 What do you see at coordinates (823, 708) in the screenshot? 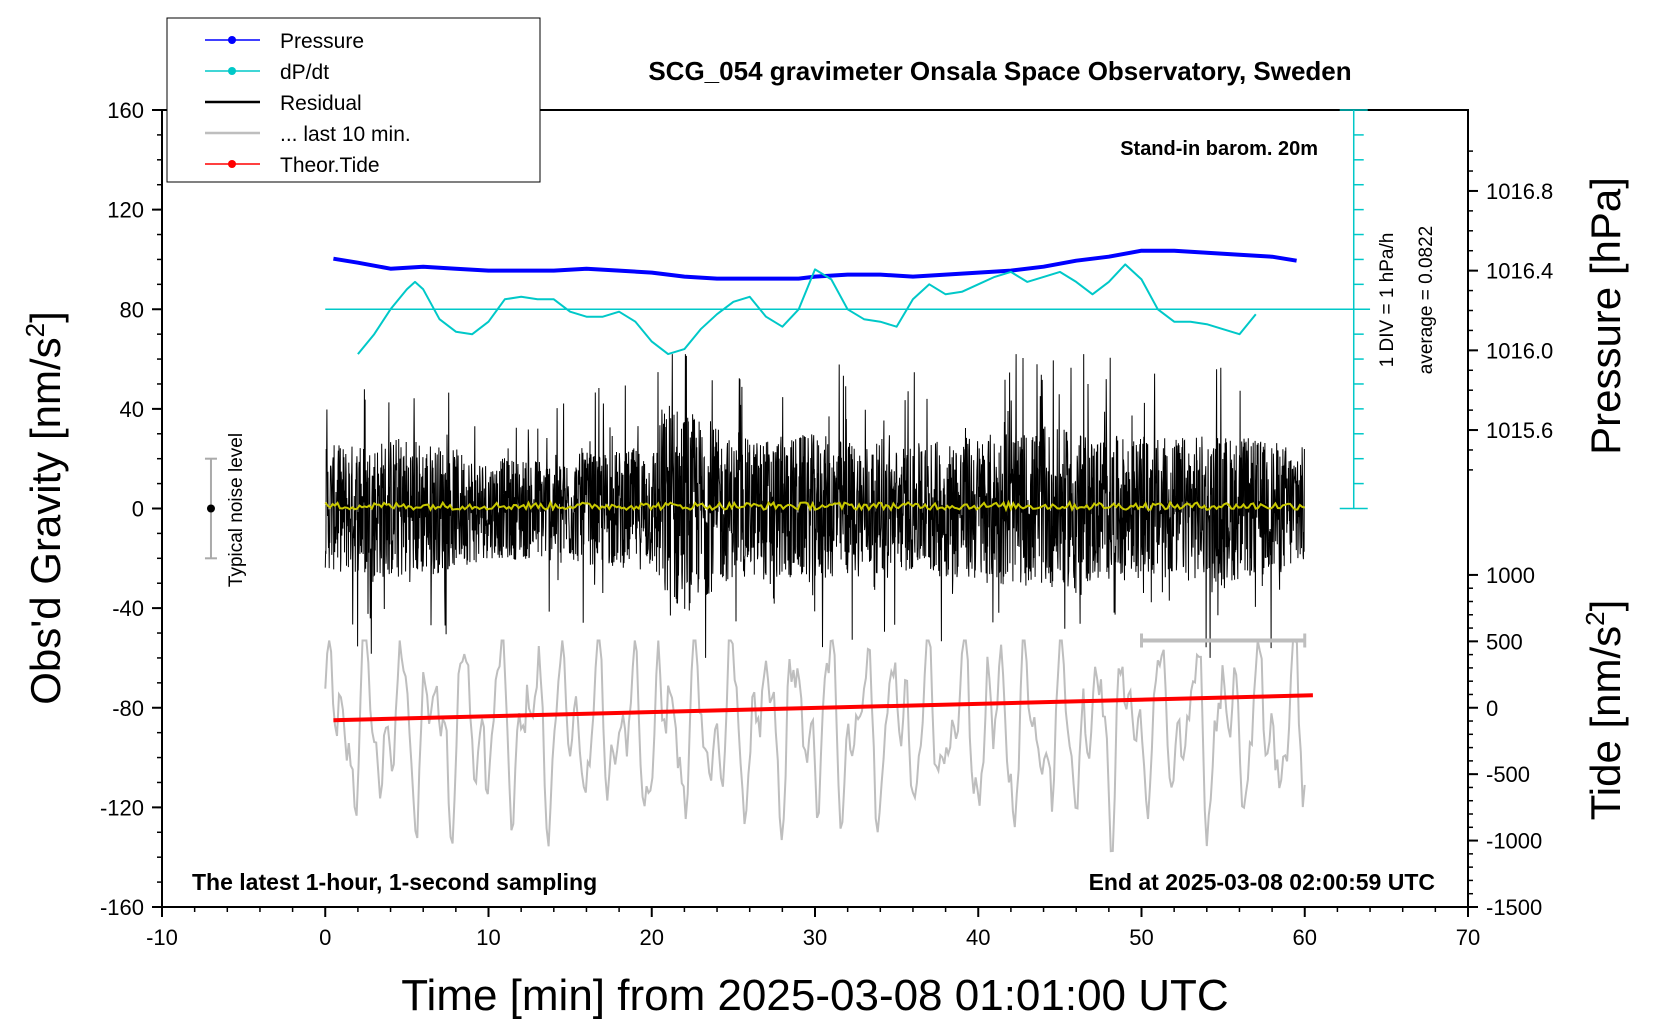
I see `series-theor-tideline` at bounding box center [823, 708].